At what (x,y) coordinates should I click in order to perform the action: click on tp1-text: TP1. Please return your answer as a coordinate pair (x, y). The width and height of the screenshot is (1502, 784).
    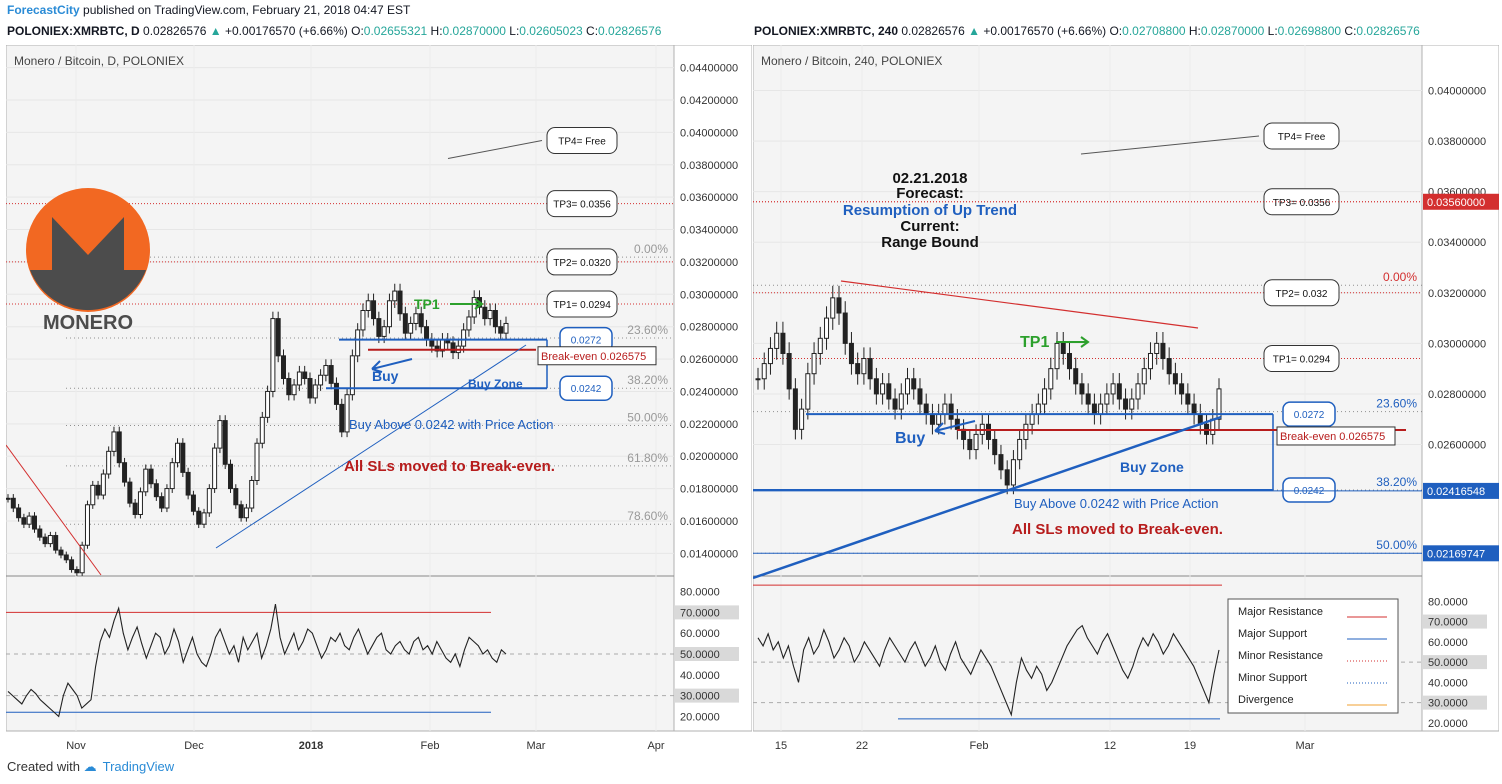
    Looking at the image, I should click on (427, 304).